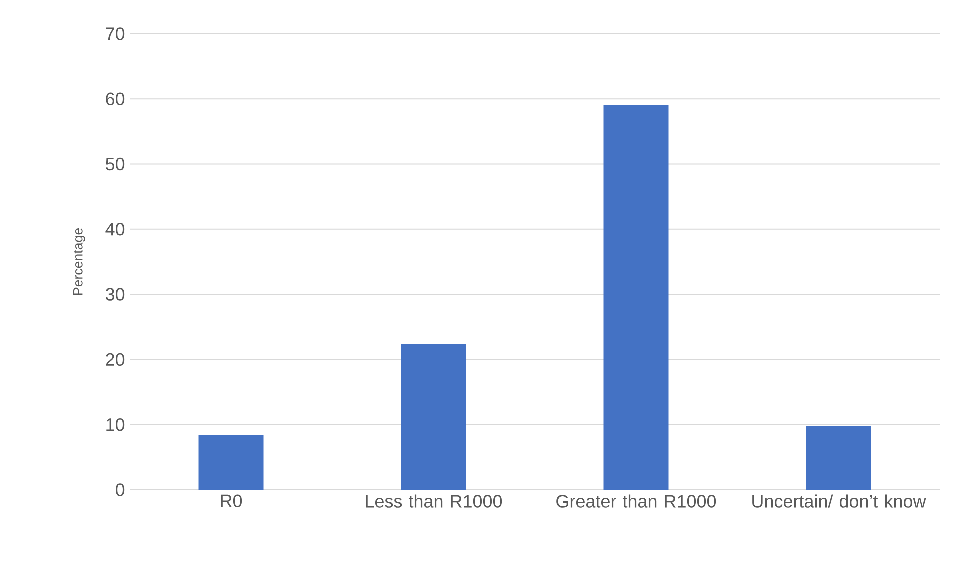  Describe the element at coordinates (115, 164) in the screenshot. I see `y-tick-label: 50` at that location.